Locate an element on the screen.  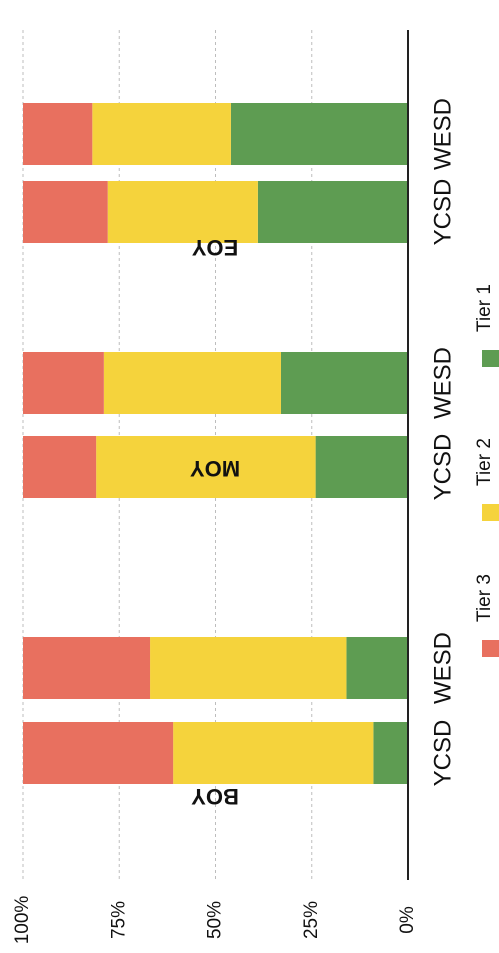
group-label-boy: BOY is located at coordinates (215, 796).